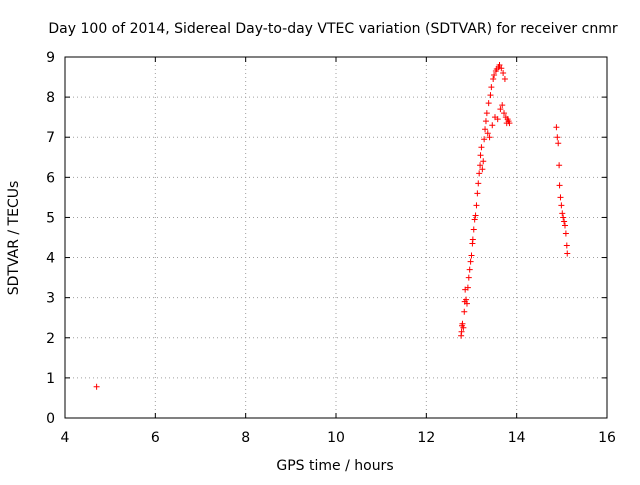  What do you see at coordinates (426, 438) in the screenshot?
I see `x-tick-label: 12` at bounding box center [426, 438].